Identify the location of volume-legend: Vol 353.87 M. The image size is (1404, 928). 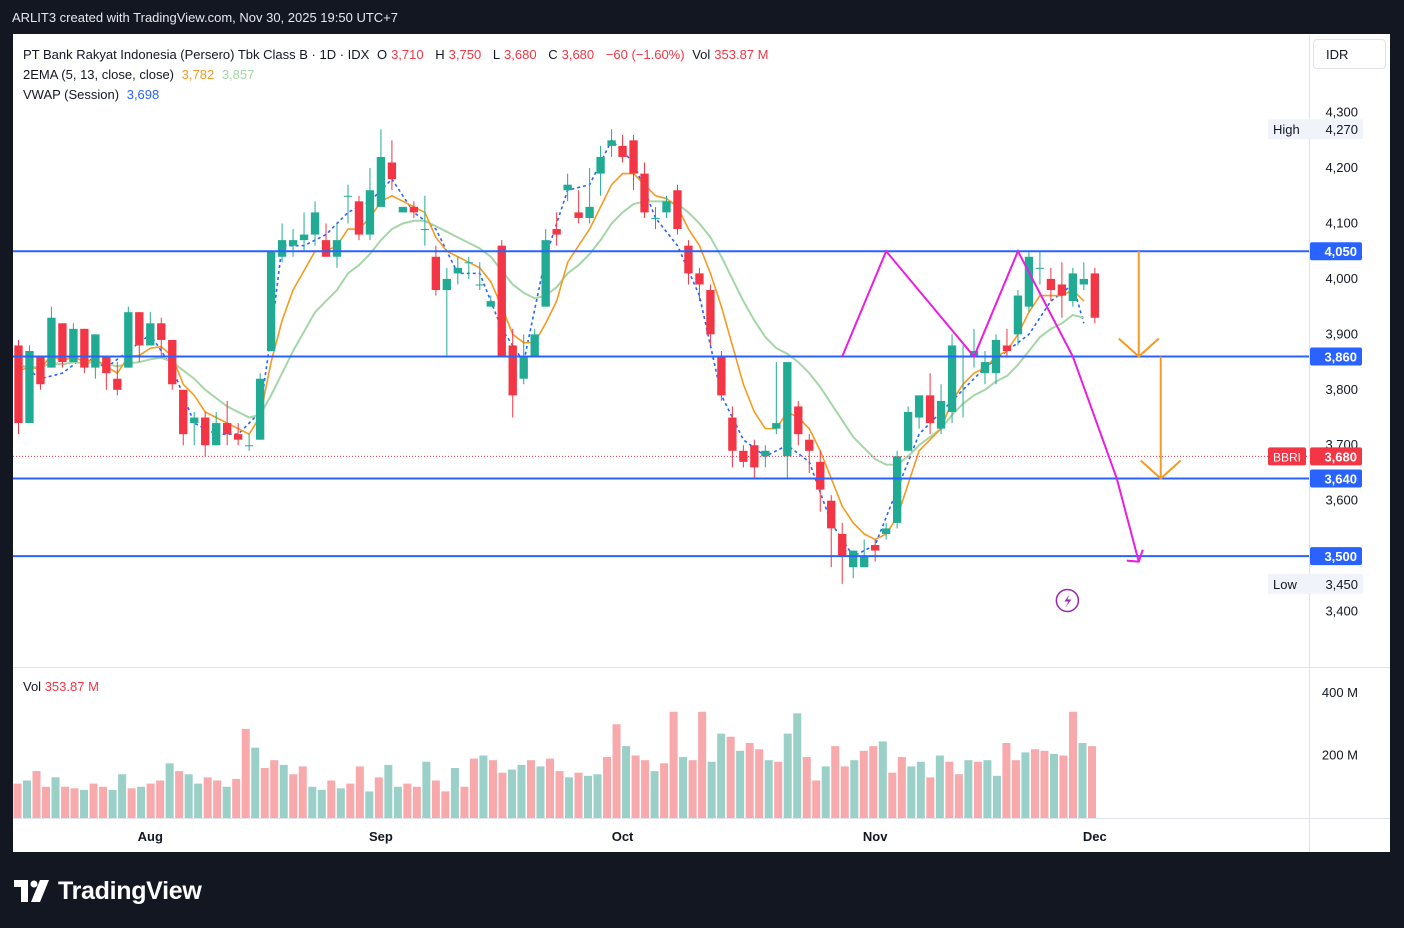
(61, 686).